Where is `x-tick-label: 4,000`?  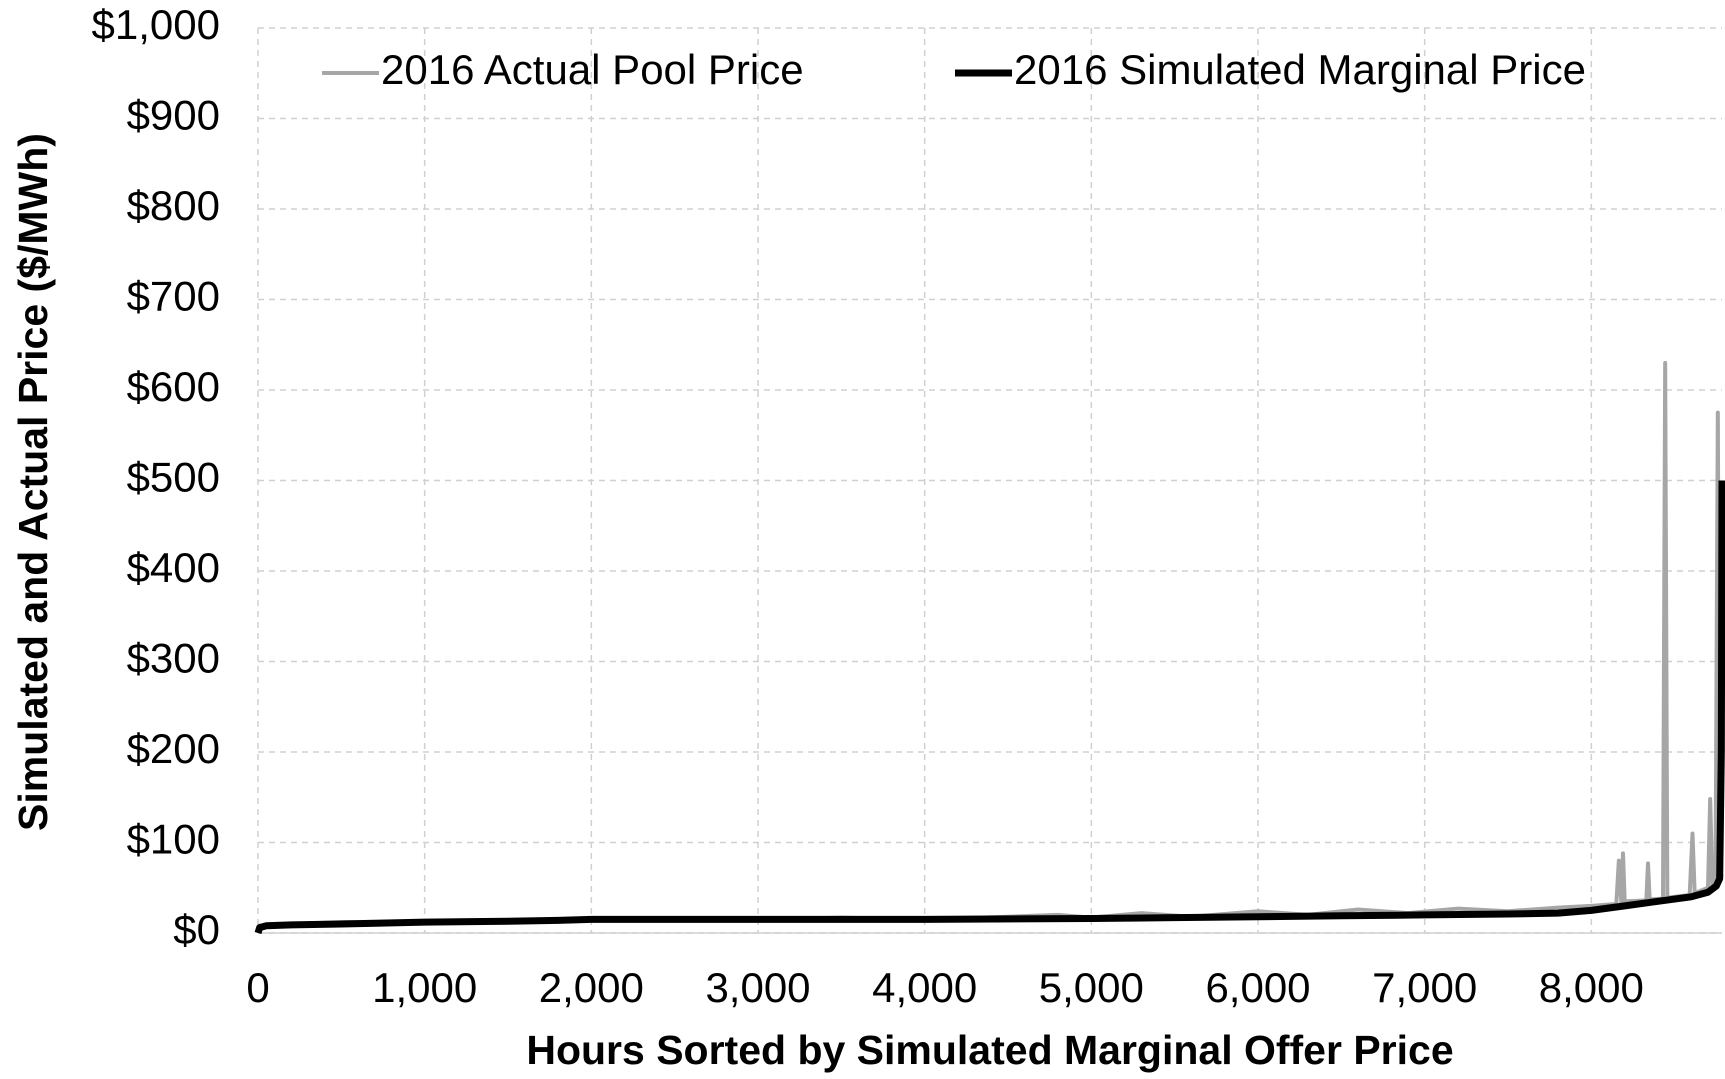
x-tick-label: 4,000 is located at coordinates (924, 987).